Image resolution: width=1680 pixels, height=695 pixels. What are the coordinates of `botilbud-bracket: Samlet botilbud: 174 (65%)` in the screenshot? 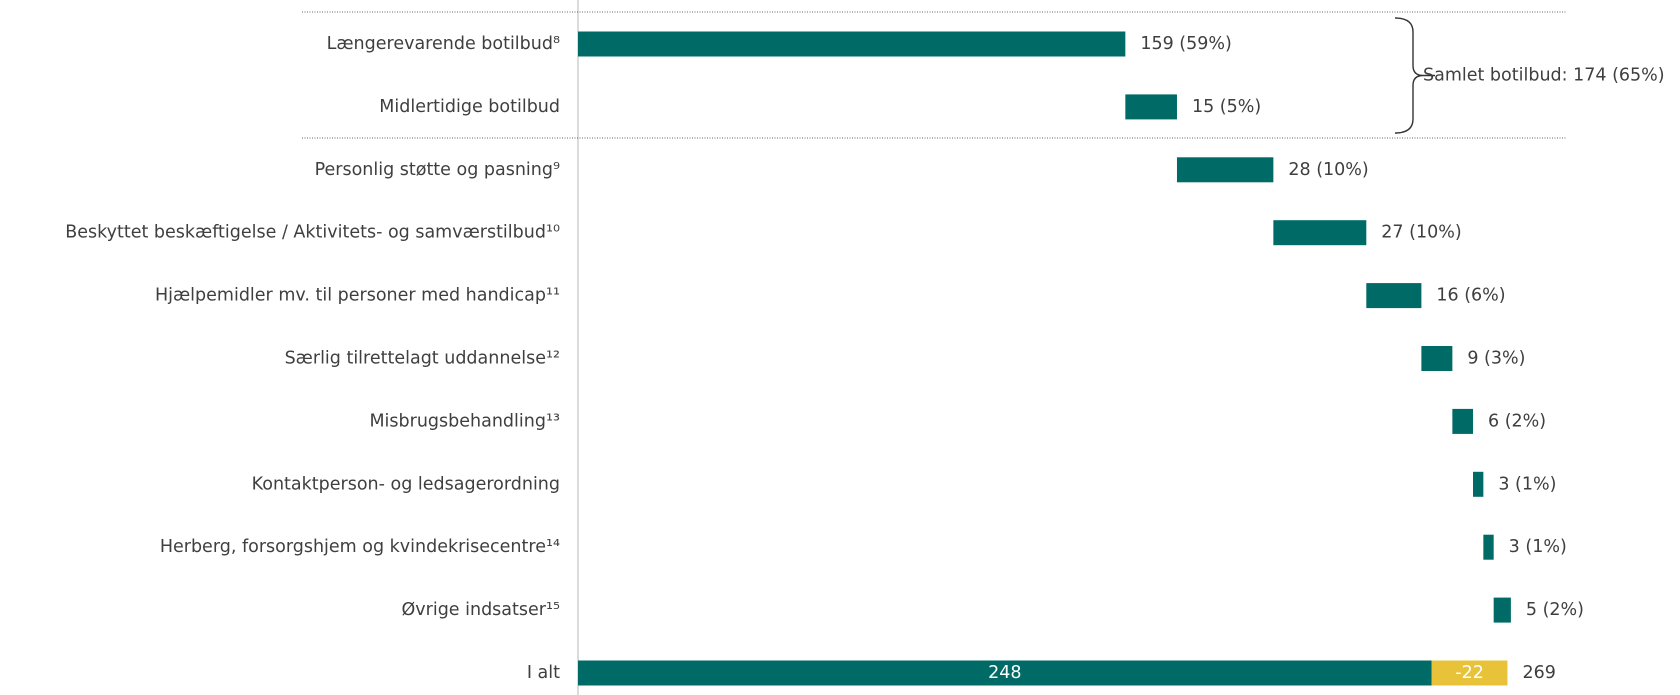 It's located at (1529, 75).